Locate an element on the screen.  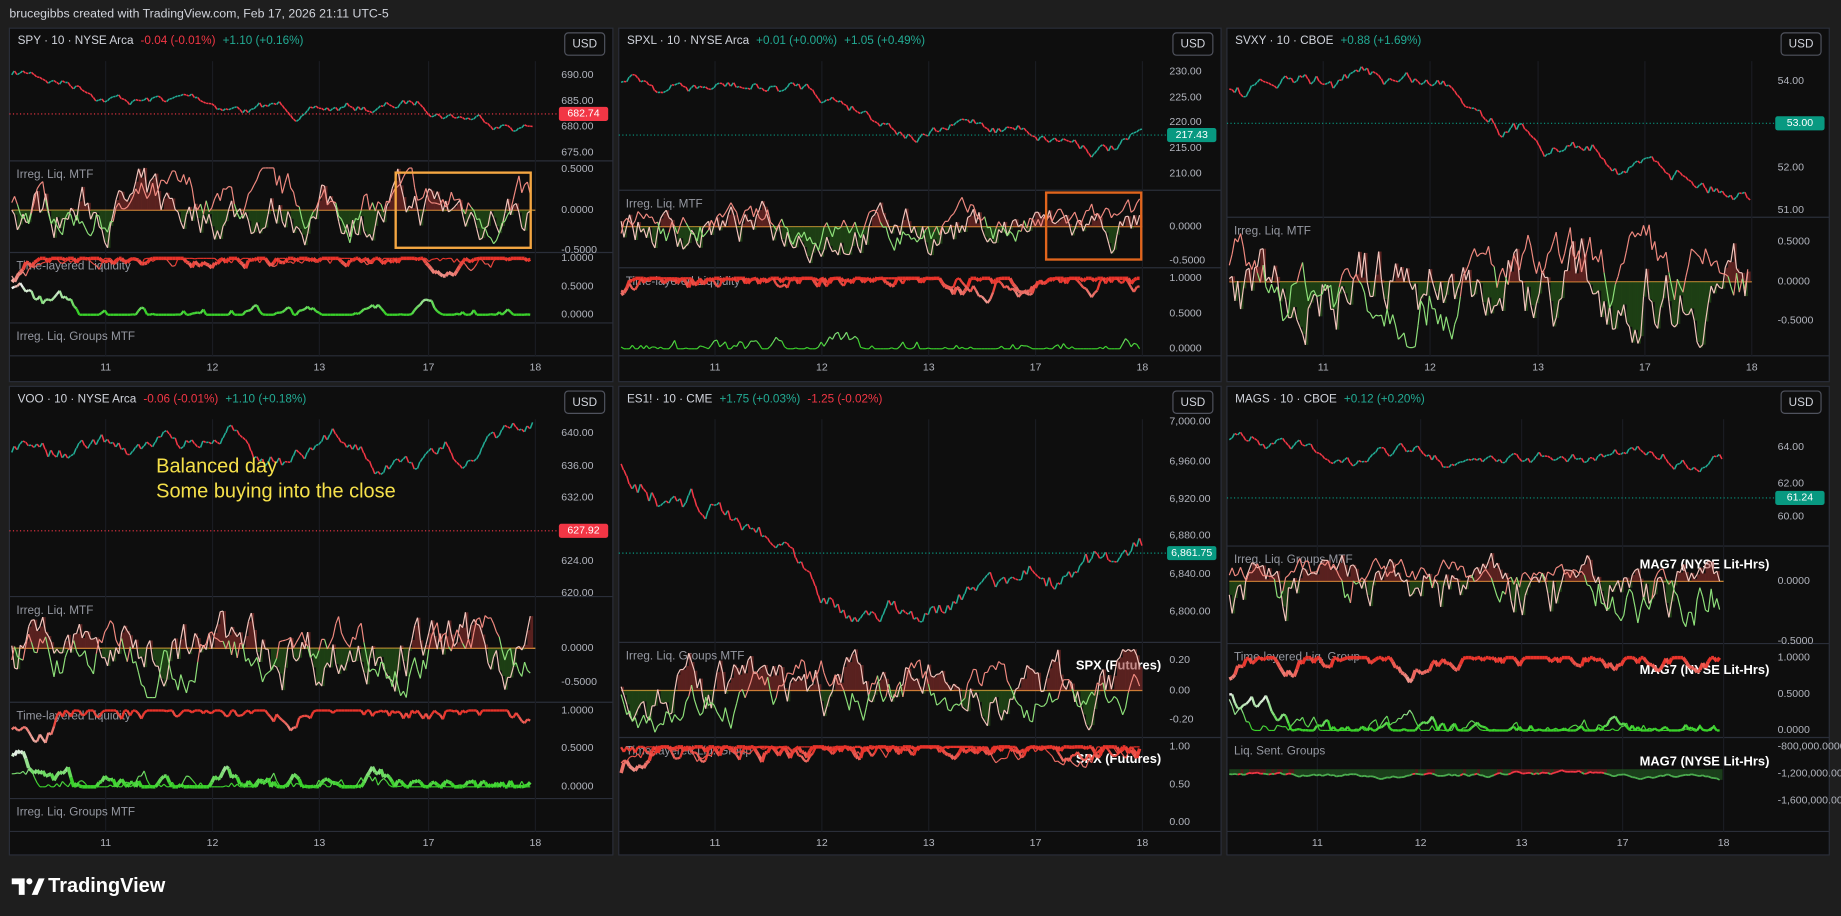
price-tick-label: 632.00 is located at coordinates (577, 498).